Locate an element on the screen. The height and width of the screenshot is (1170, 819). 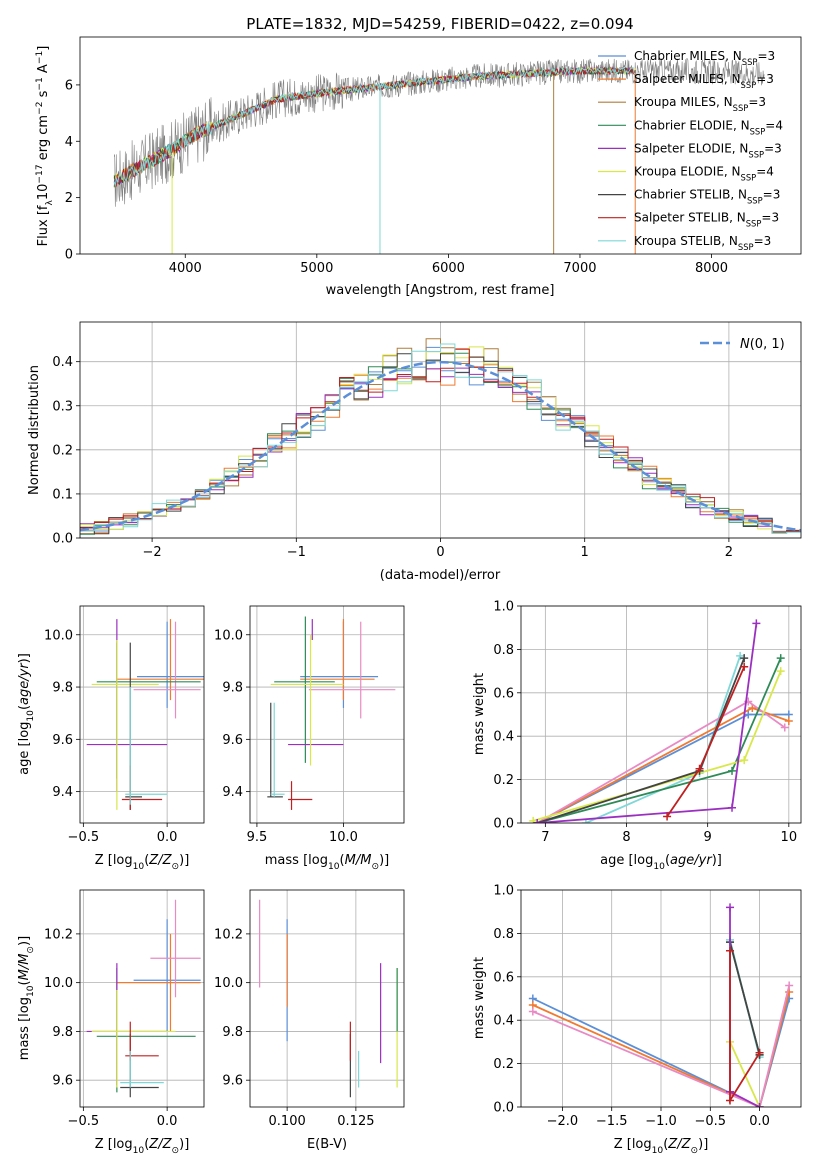
x-tick-label: 2 is located at coordinates (729, 552).